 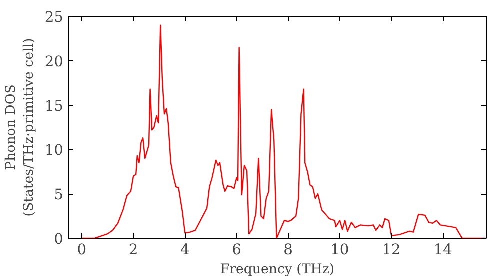 What do you see at coordinates (54, 61) in the screenshot?
I see `y-tick-label: 20` at bounding box center [54, 61].